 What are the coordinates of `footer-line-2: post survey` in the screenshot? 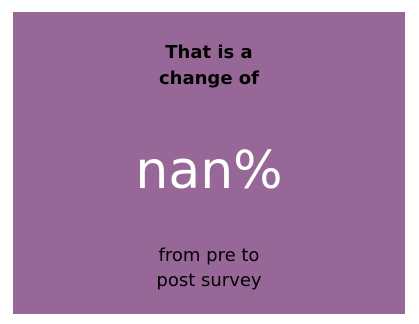 It's located at (209, 280).